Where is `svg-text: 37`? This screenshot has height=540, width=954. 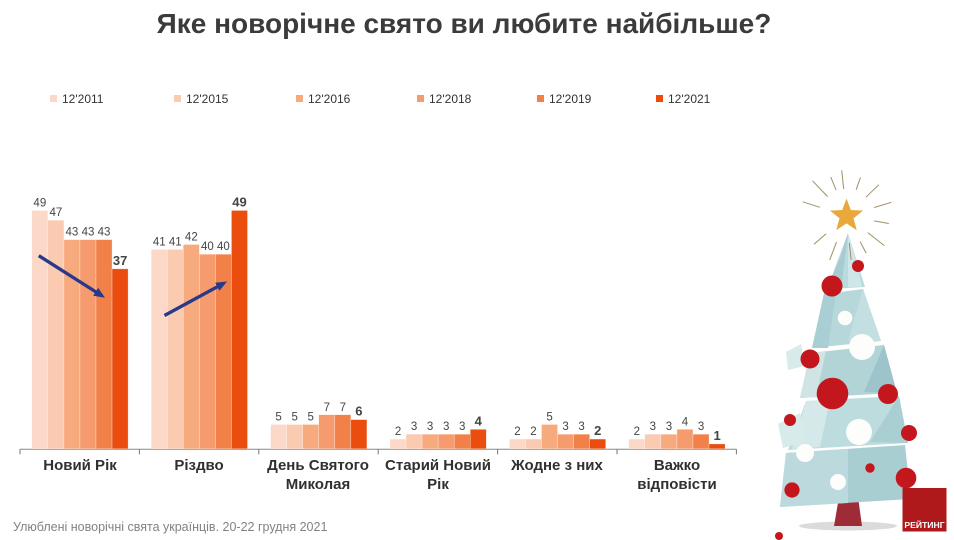 svg-text: 37 is located at coordinates (120, 260).